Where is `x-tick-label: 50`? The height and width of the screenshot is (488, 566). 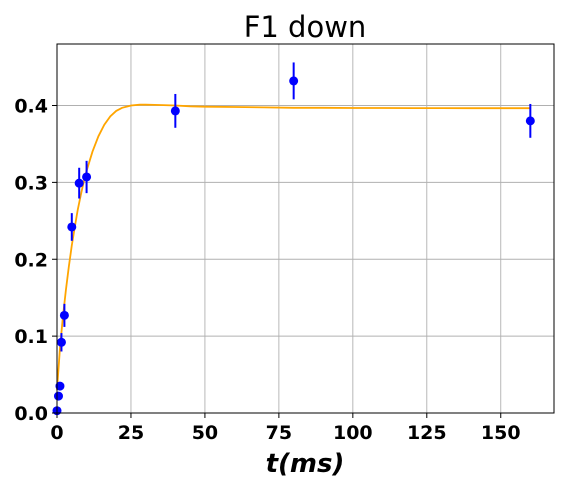 x-tick-label: 50 is located at coordinates (205, 433).